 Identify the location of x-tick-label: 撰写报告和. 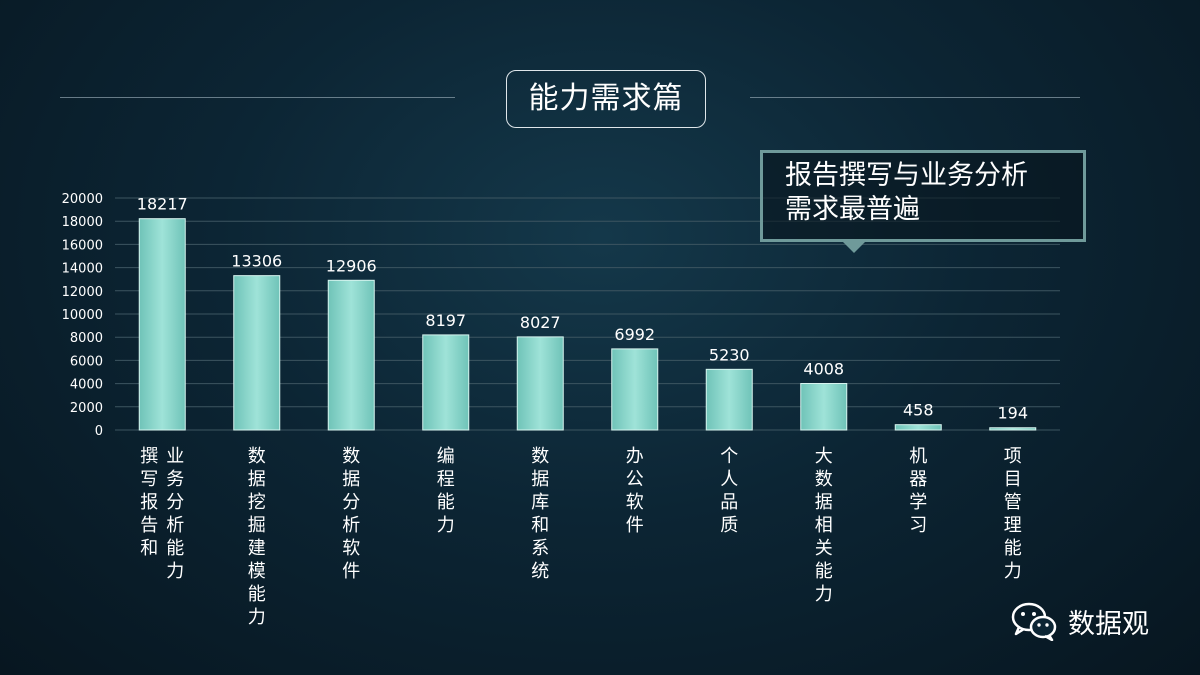
(149, 502).